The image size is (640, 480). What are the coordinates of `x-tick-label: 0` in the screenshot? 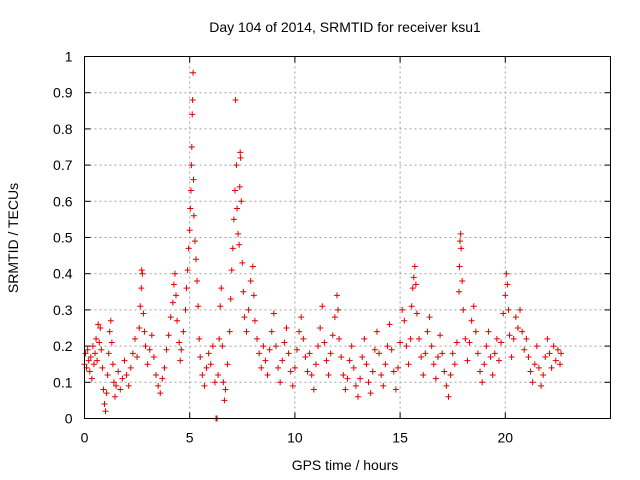 It's located at (85, 438).